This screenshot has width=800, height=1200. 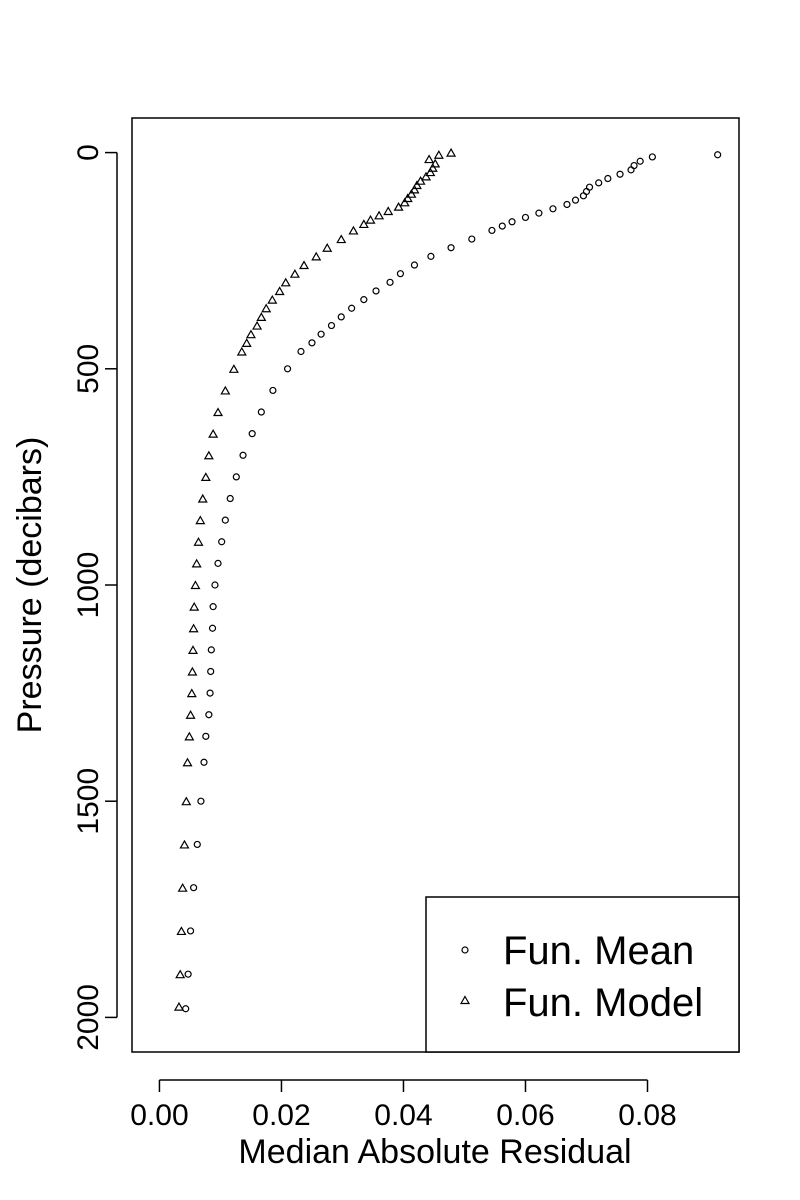 What do you see at coordinates (403, 1105) in the screenshot?
I see `x-axis: 0.00 0.02 0.04 0.06 0.08` at bounding box center [403, 1105].